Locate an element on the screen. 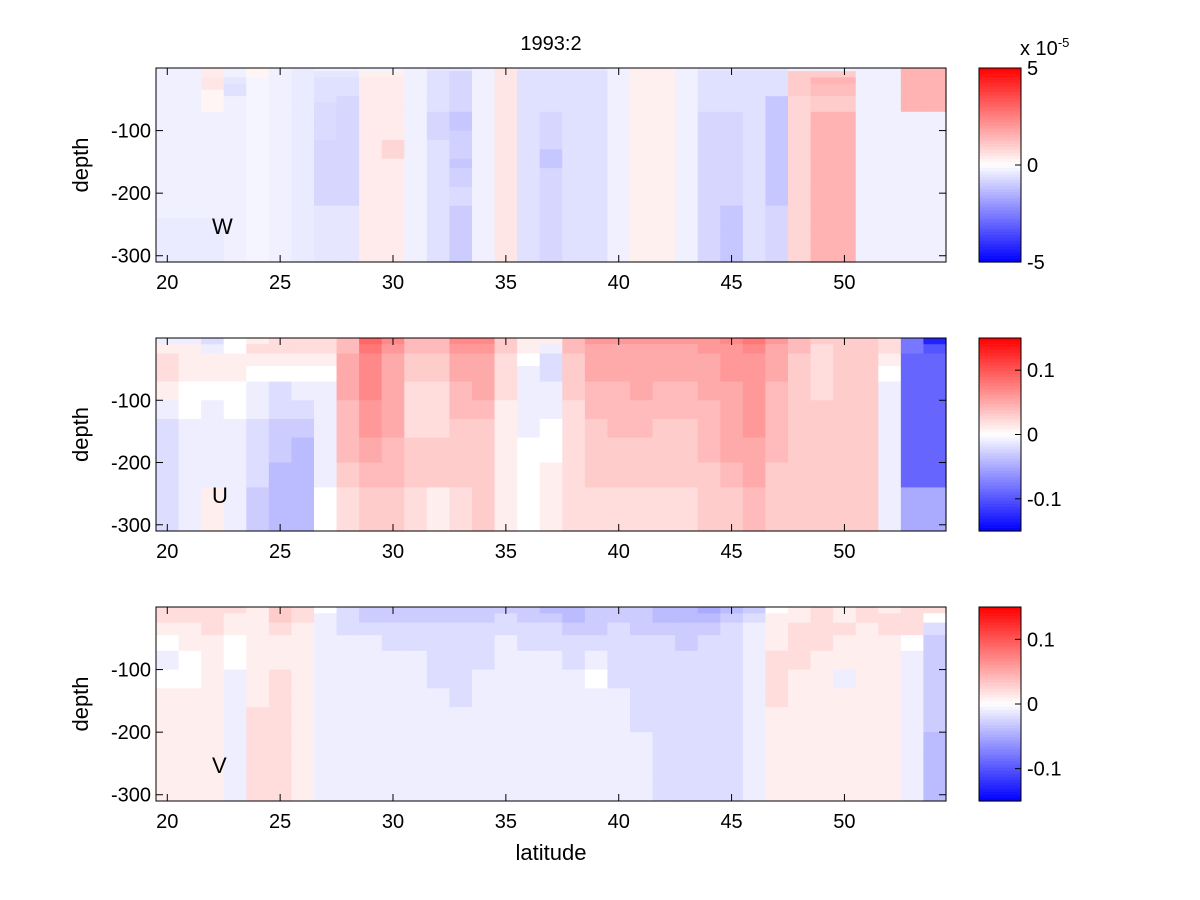  panel-label: U is located at coordinates (220, 495).